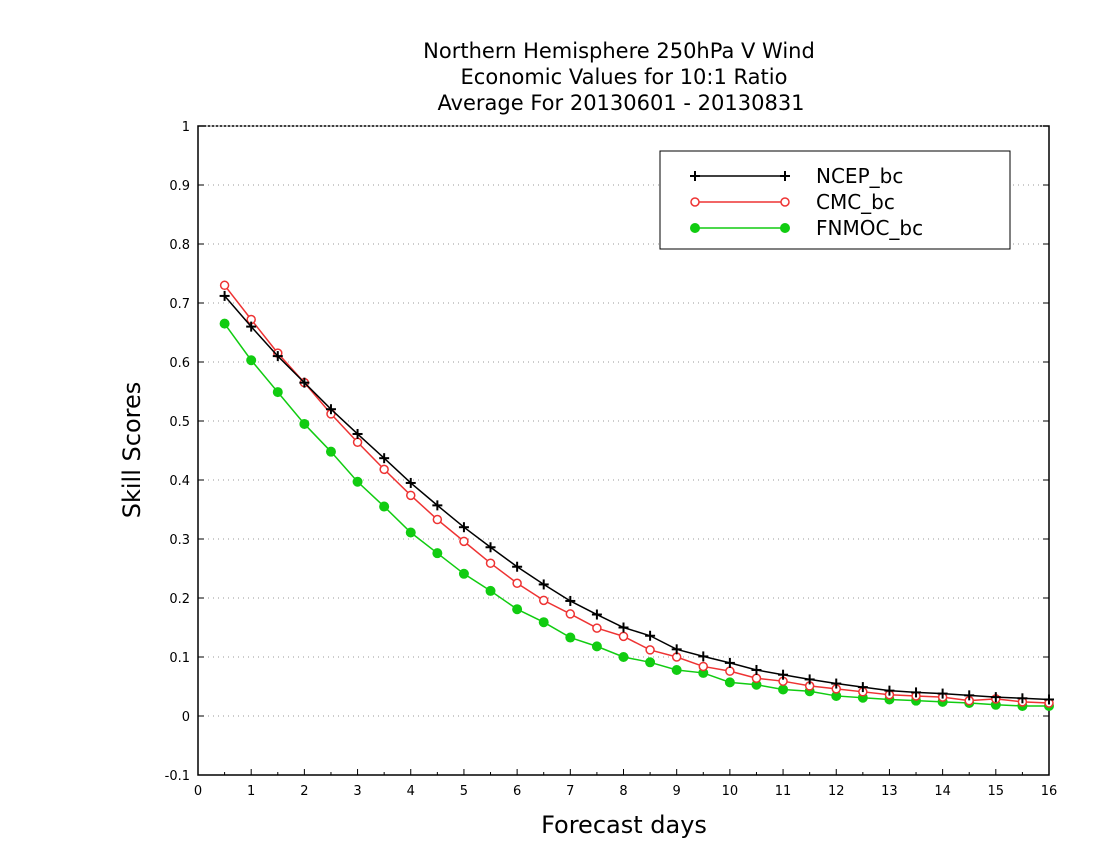 This screenshot has width=1100, height=850. Describe the element at coordinates (677, 791) in the screenshot. I see `x-tick-label: 9` at that location.